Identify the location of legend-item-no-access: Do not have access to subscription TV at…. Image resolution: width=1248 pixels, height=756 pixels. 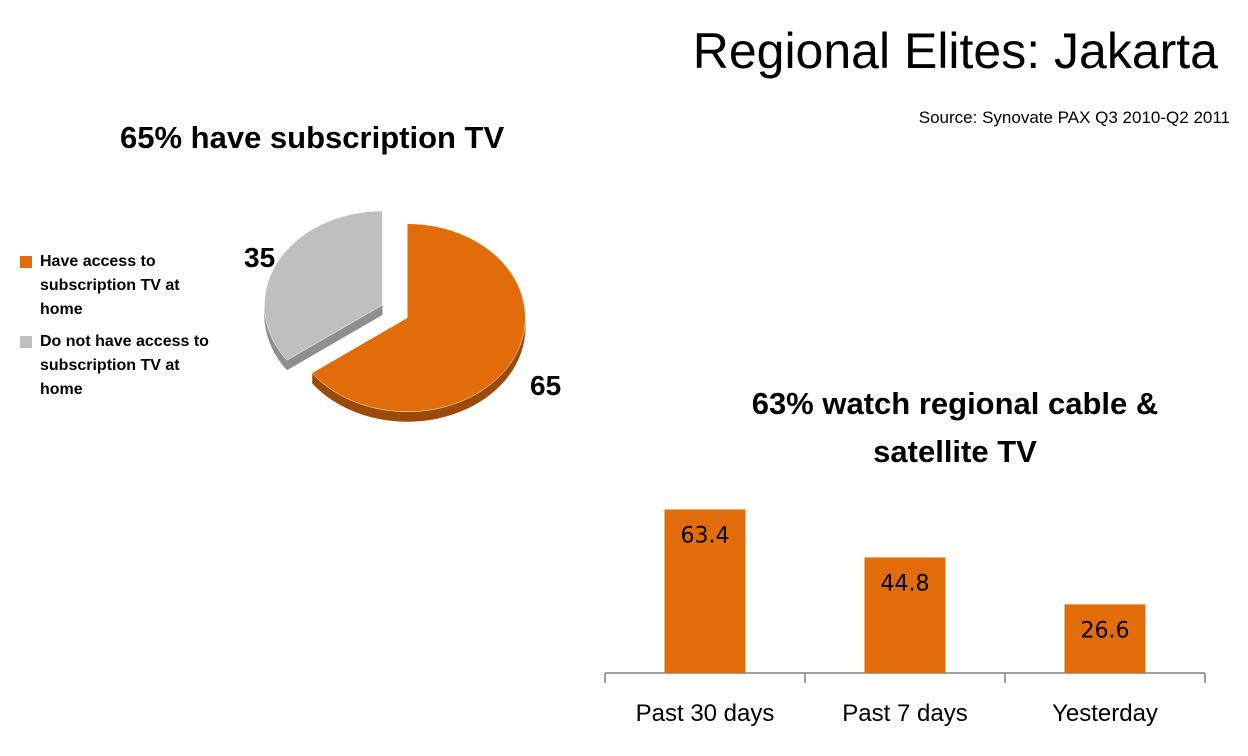
(120, 366).